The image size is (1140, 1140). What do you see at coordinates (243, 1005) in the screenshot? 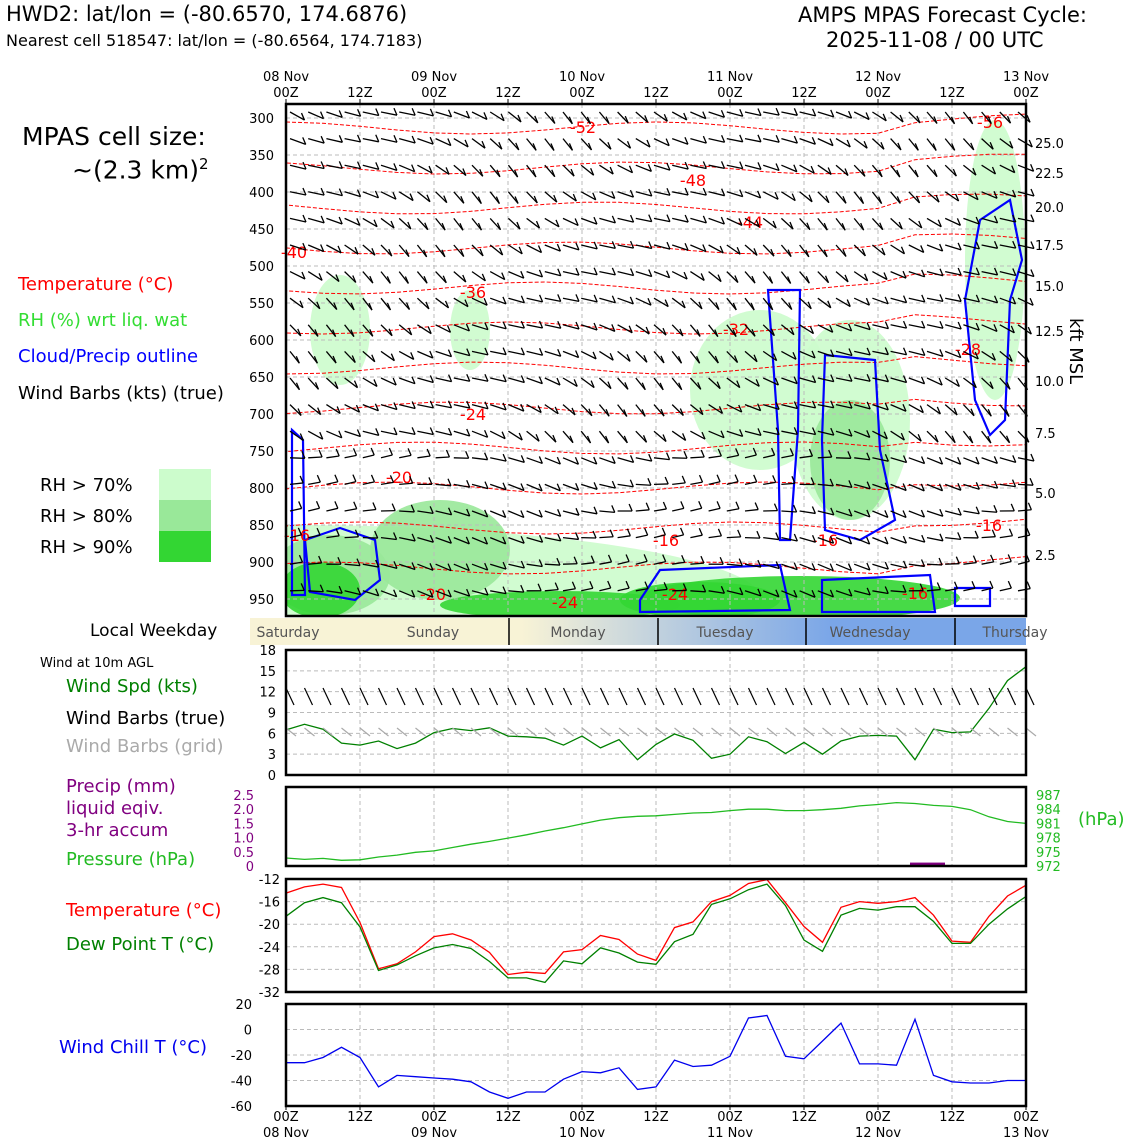
I see `windchill-tick-label: 20` at bounding box center [243, 1005].